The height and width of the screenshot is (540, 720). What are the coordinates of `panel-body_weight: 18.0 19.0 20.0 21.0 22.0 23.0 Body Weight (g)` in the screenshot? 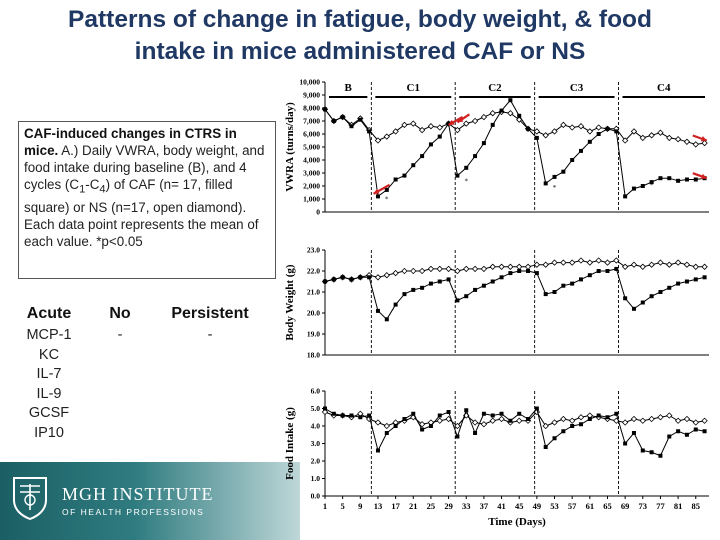 It's located at (496, 303).